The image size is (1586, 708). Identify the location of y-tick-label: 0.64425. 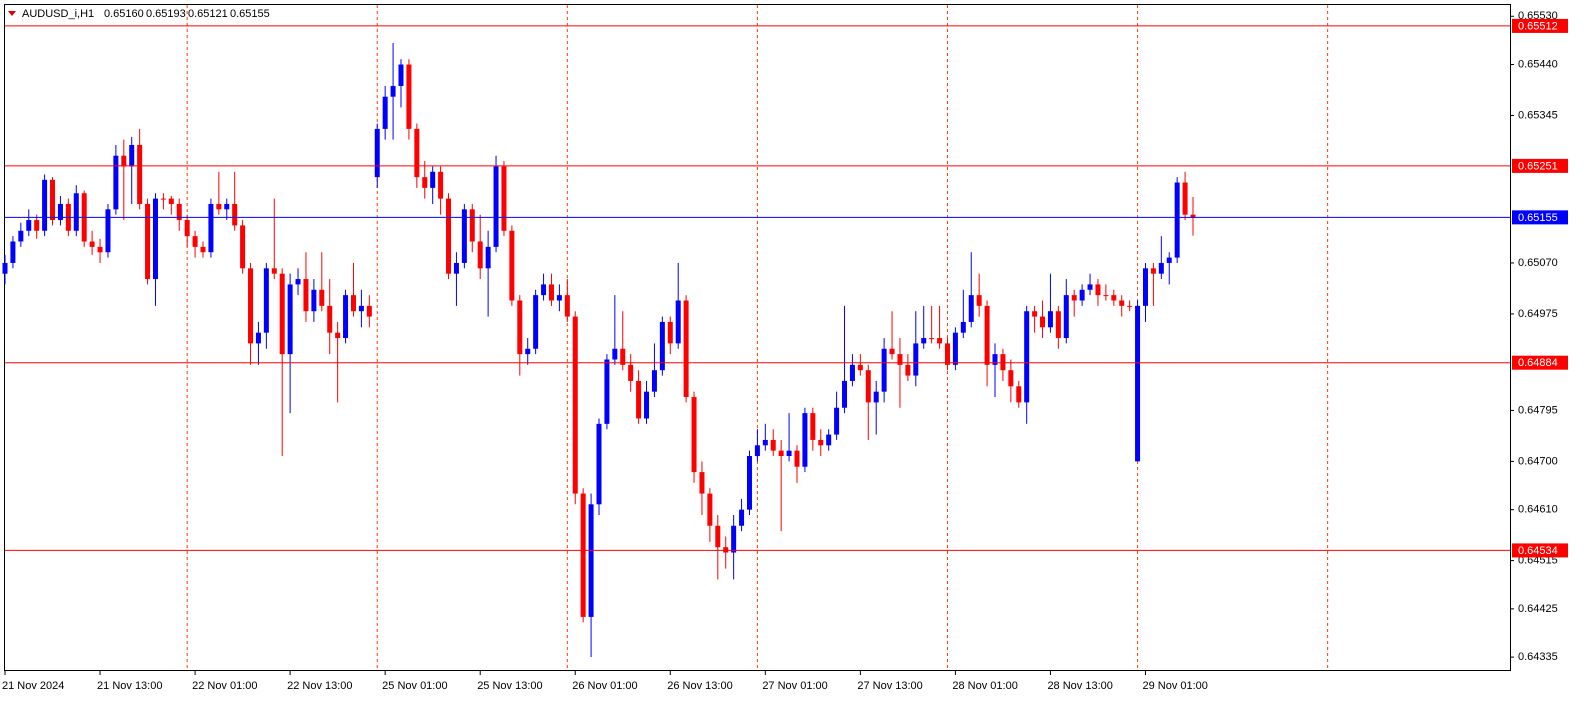
(1538, 609).